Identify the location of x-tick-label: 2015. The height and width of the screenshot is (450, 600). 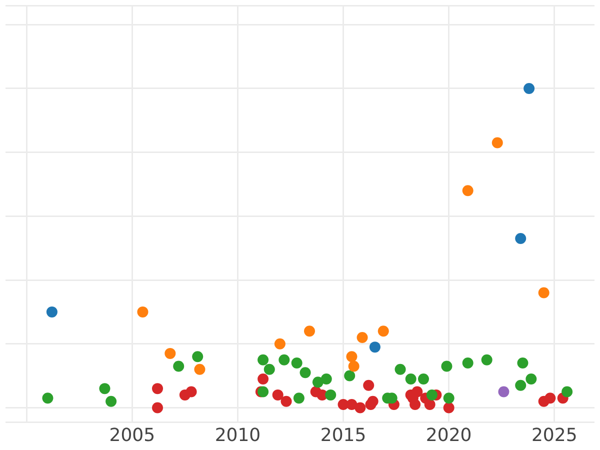
(343, 435).